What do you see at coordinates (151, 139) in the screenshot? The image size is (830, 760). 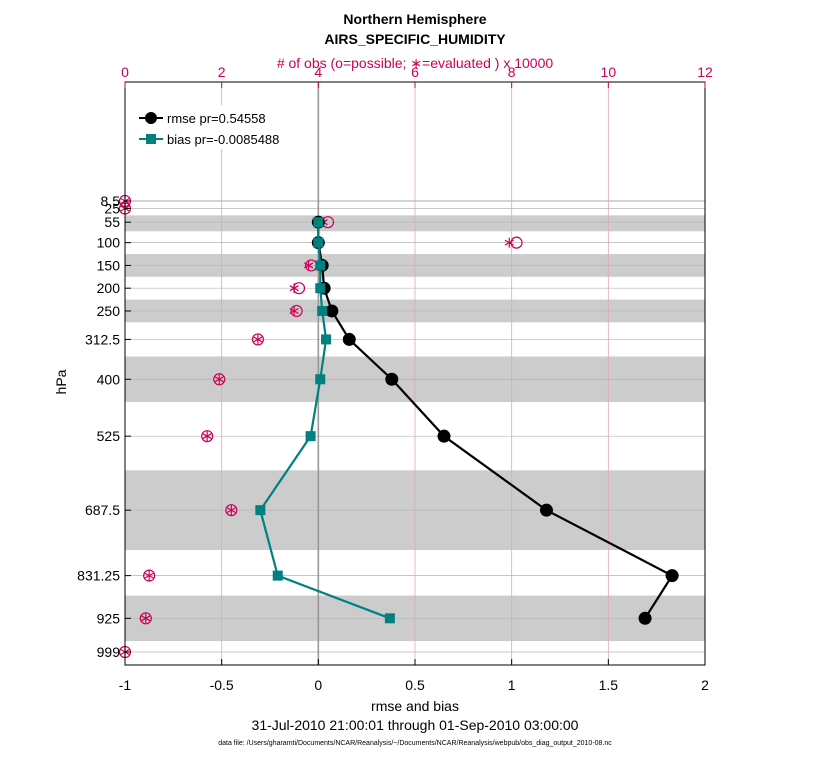 I see `legend-bias-marker` at bounding box center [151, 139].